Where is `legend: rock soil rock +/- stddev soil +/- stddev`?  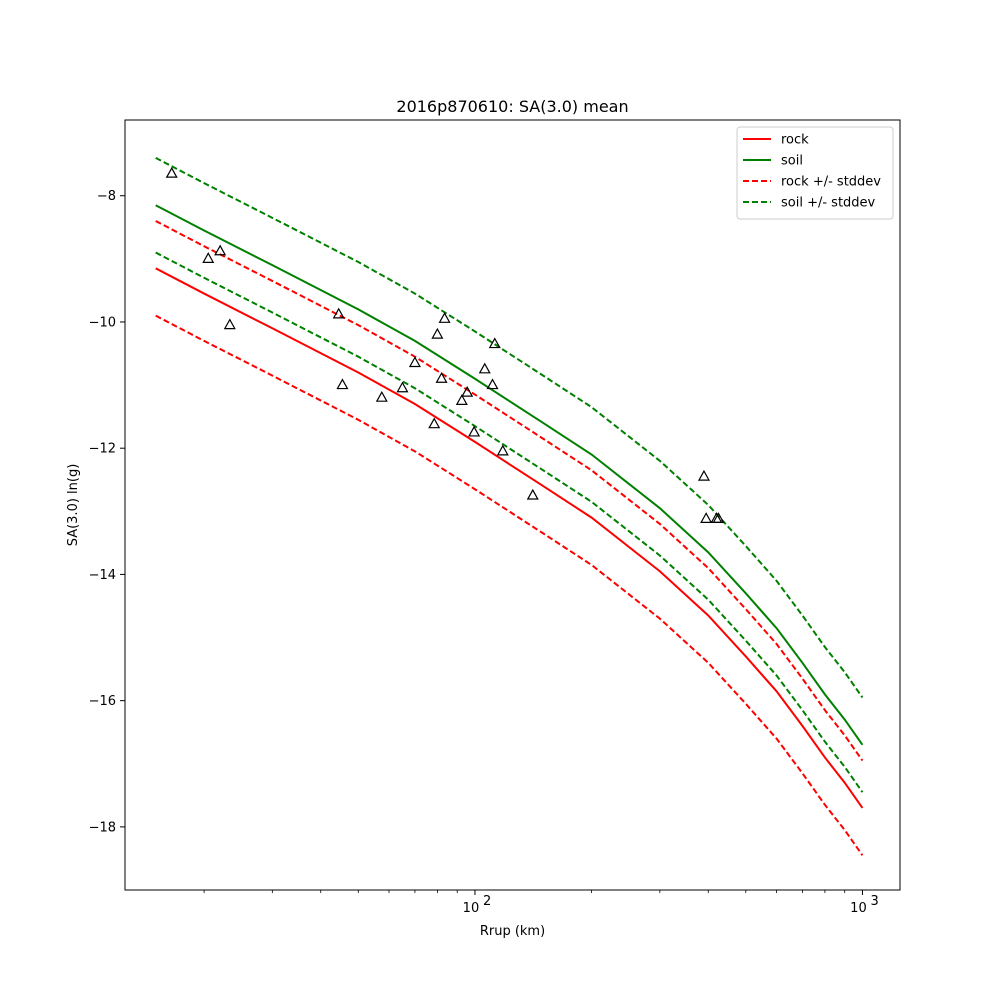
legend: rock soil rock +/- stddev soil +/- stddev is located at coordinates (815, 173).